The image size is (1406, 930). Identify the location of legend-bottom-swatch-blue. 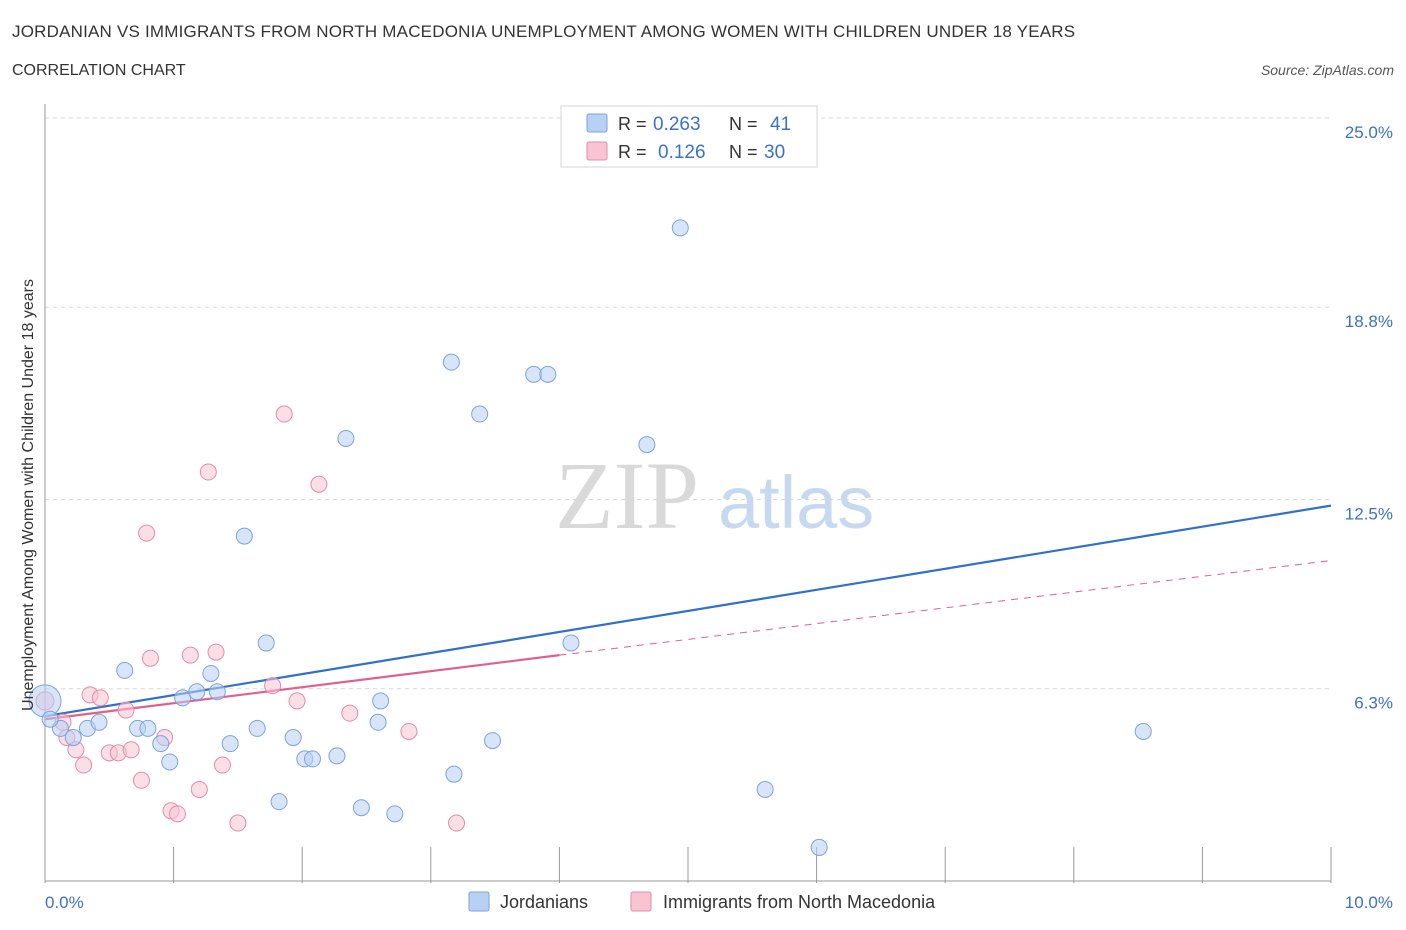
(479, 901).